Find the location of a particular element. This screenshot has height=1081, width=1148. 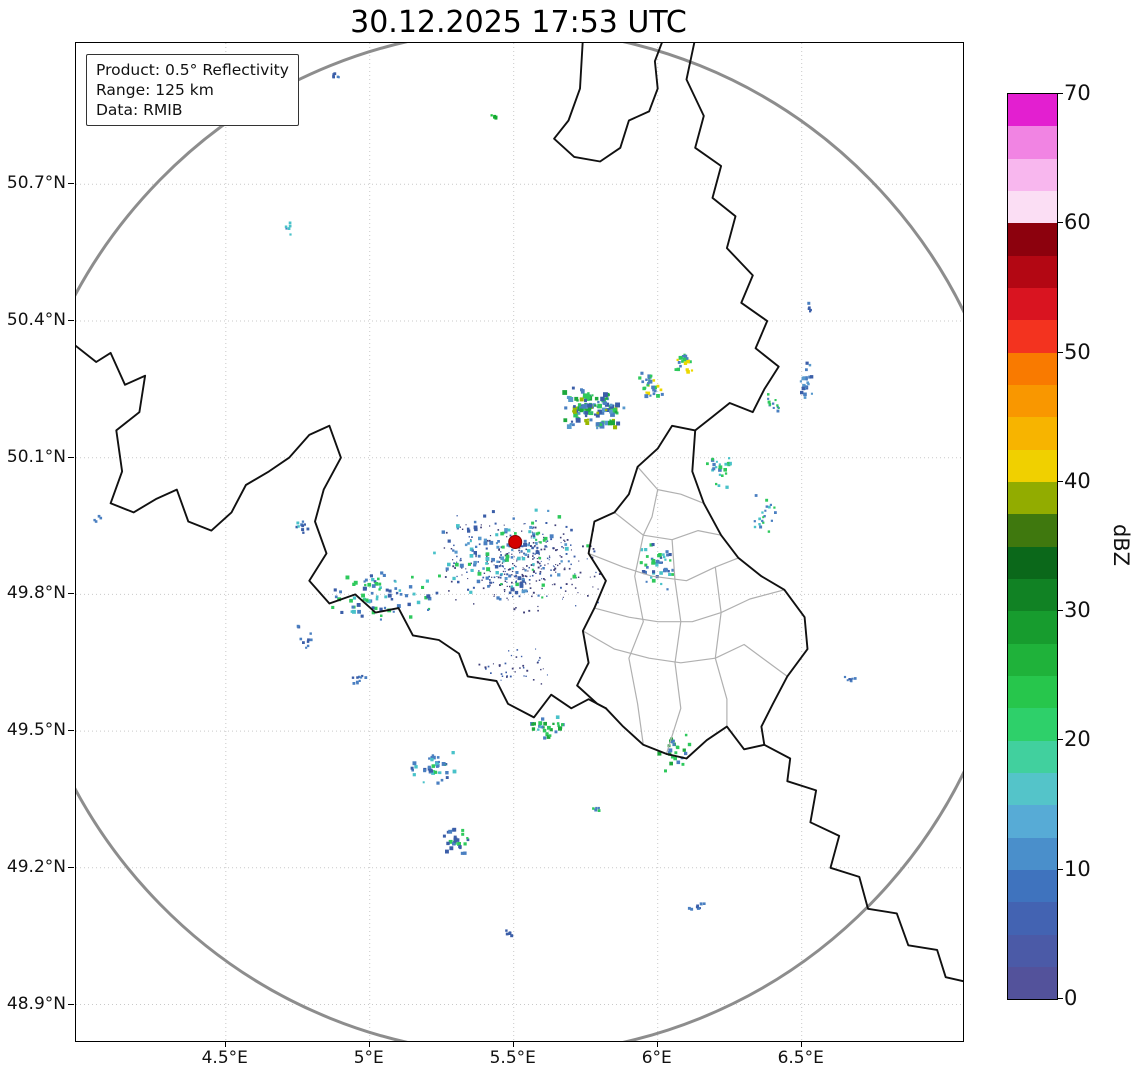

y-axis-tick-label: 50.7°N is located at coordinates (36, 183).